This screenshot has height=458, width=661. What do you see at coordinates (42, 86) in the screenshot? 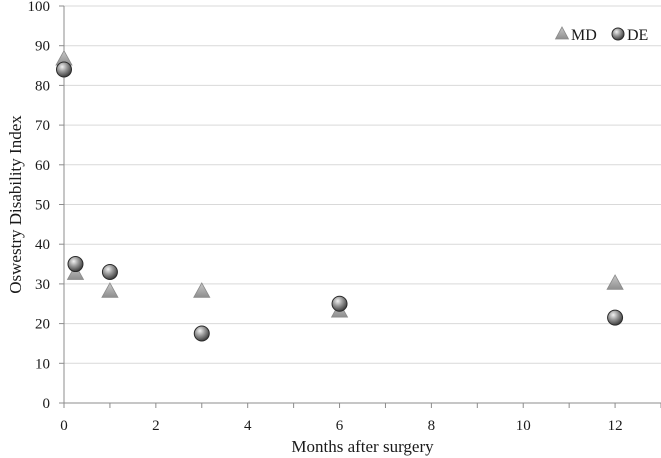
I see `y-tick-label: 80` at bounding box center [42, 86].